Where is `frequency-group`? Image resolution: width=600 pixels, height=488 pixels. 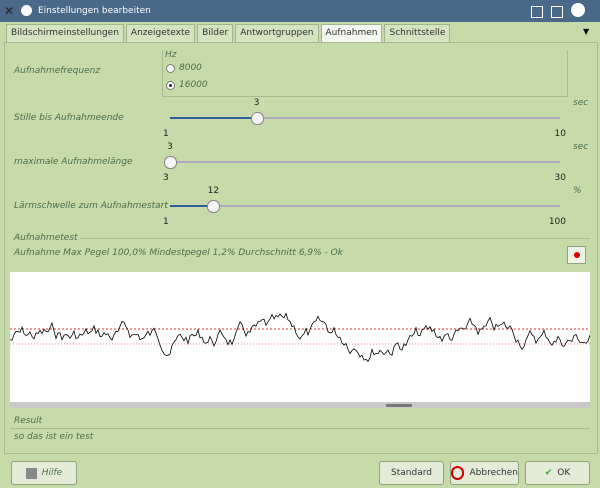
frequency-group is located at coordinates (365, 73).